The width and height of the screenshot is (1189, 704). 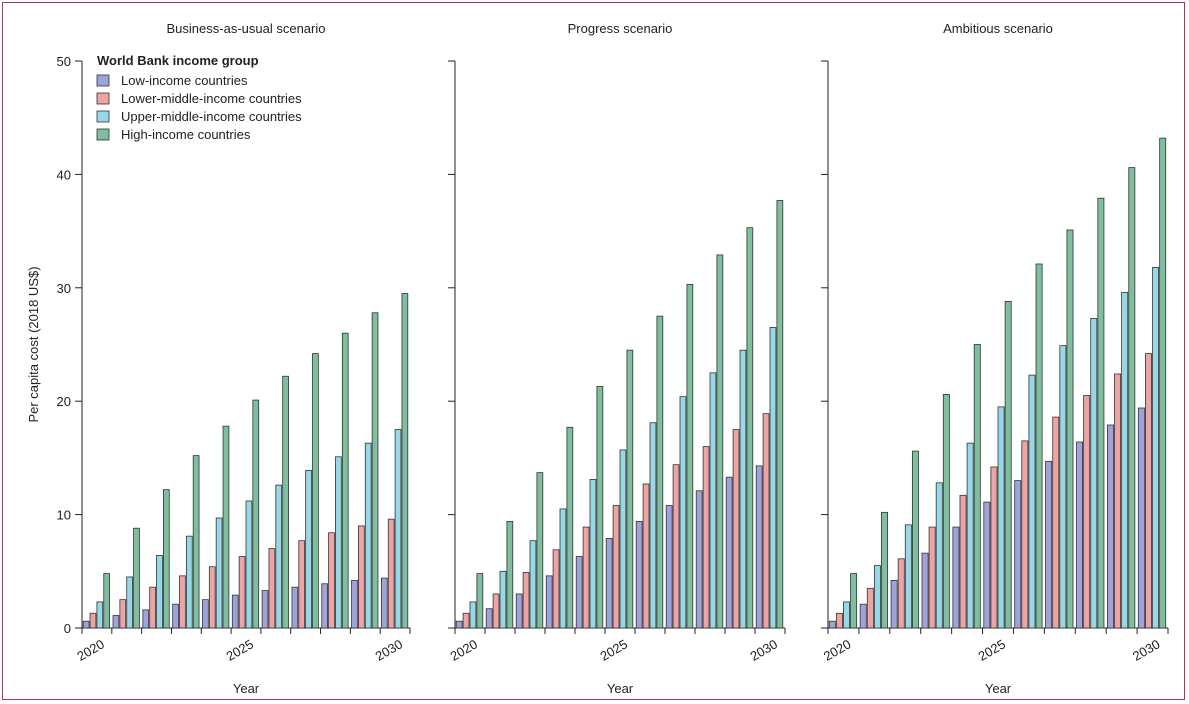 What do you see at coordinates (186, 134) in the screenshot?
I see `legend-label-3: High-income countries` at bounding box center [186, 134].